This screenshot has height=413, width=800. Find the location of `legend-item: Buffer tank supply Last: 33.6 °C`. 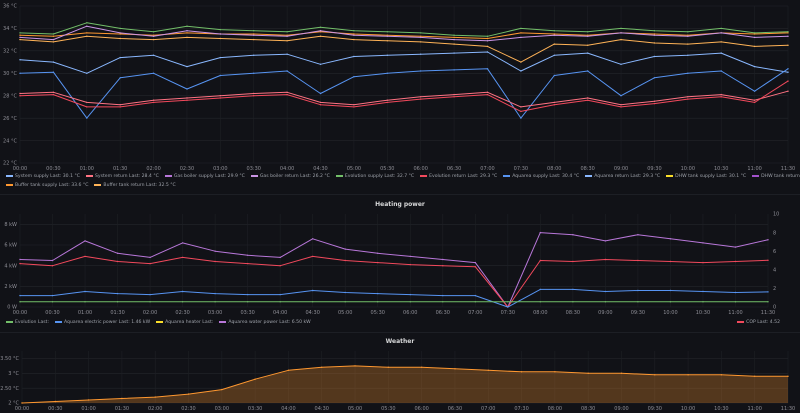

legend-item: Buffer tank supply Last: 33.6 °C is located at coordinates (47, 185).